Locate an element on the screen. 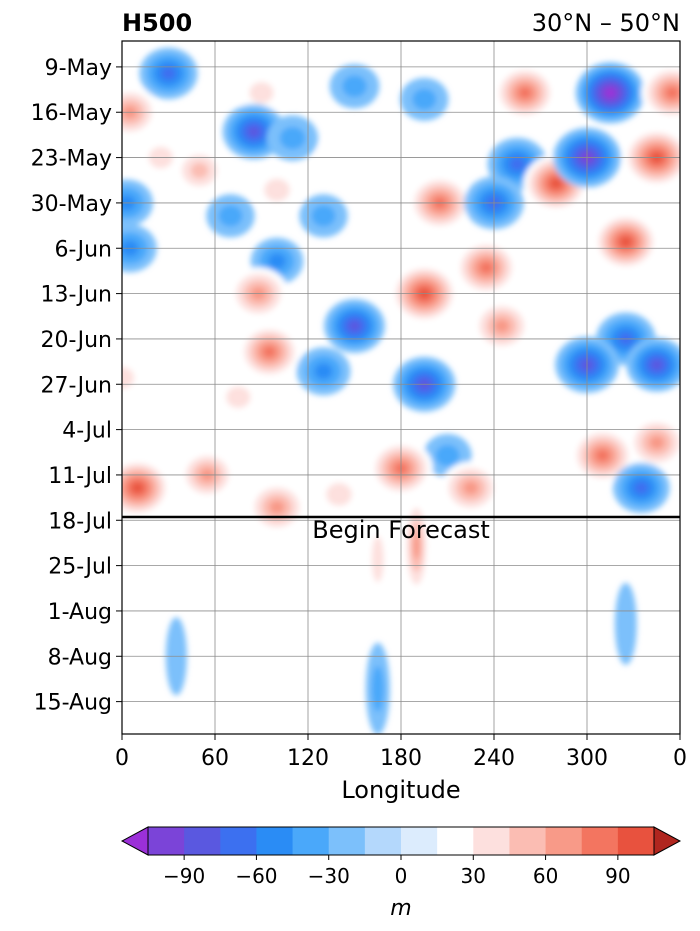 The image size is (700, 931). x-axis: 0 60 120 180 240 300 0 is located at coordinates (401, 752).